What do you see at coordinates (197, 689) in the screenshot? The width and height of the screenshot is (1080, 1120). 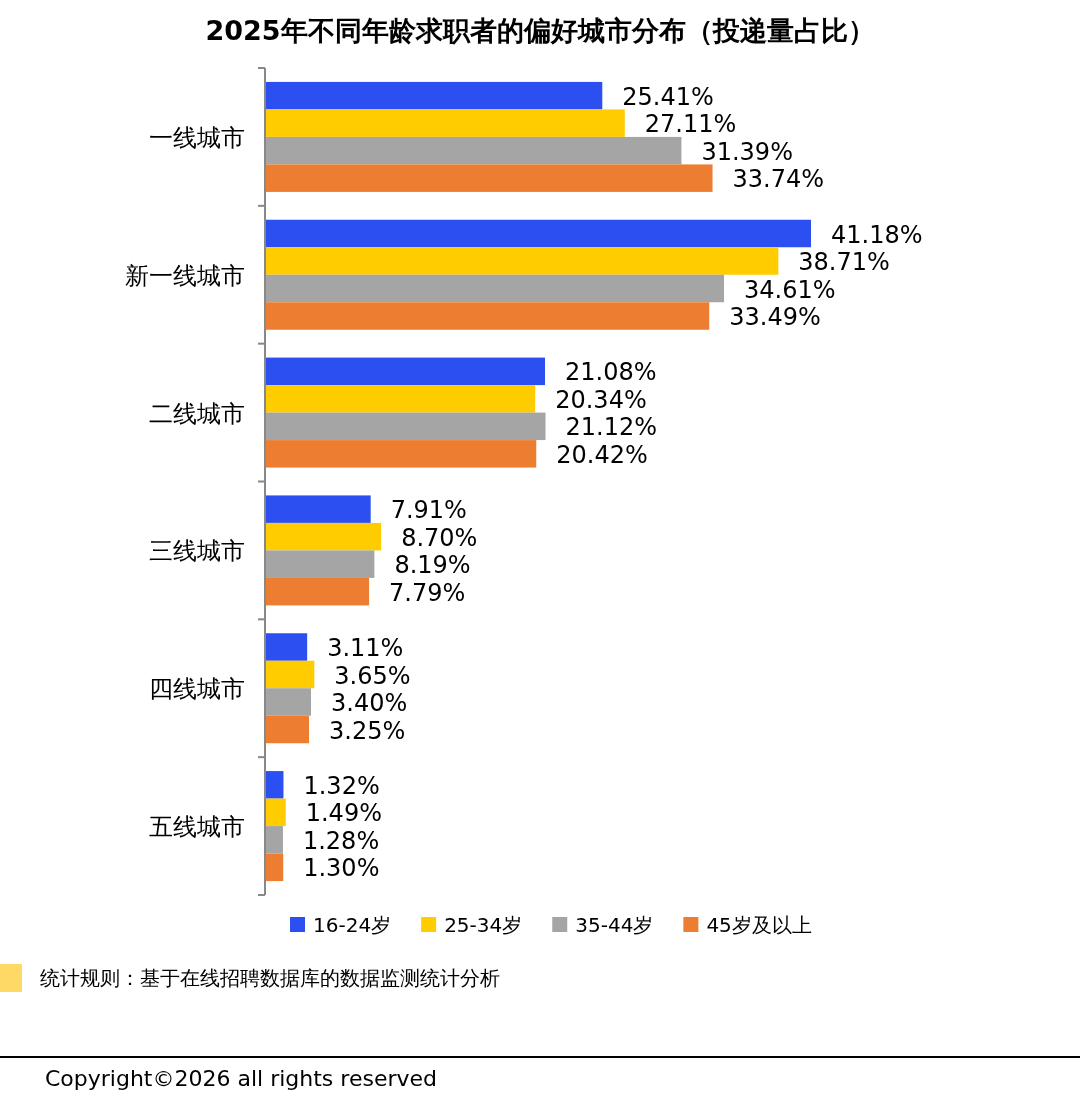 I see `y-tick-label: 四线城市` at bounding box center [197, 689].